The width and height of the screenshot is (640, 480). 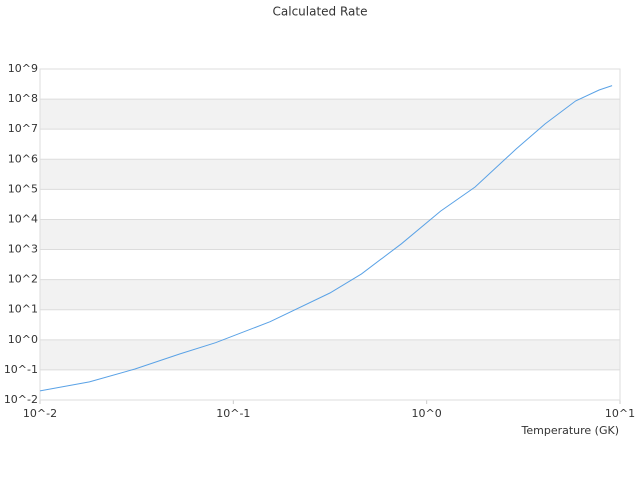 I want to click on y-tick-label: 10^2, so click(x=23, y=279).